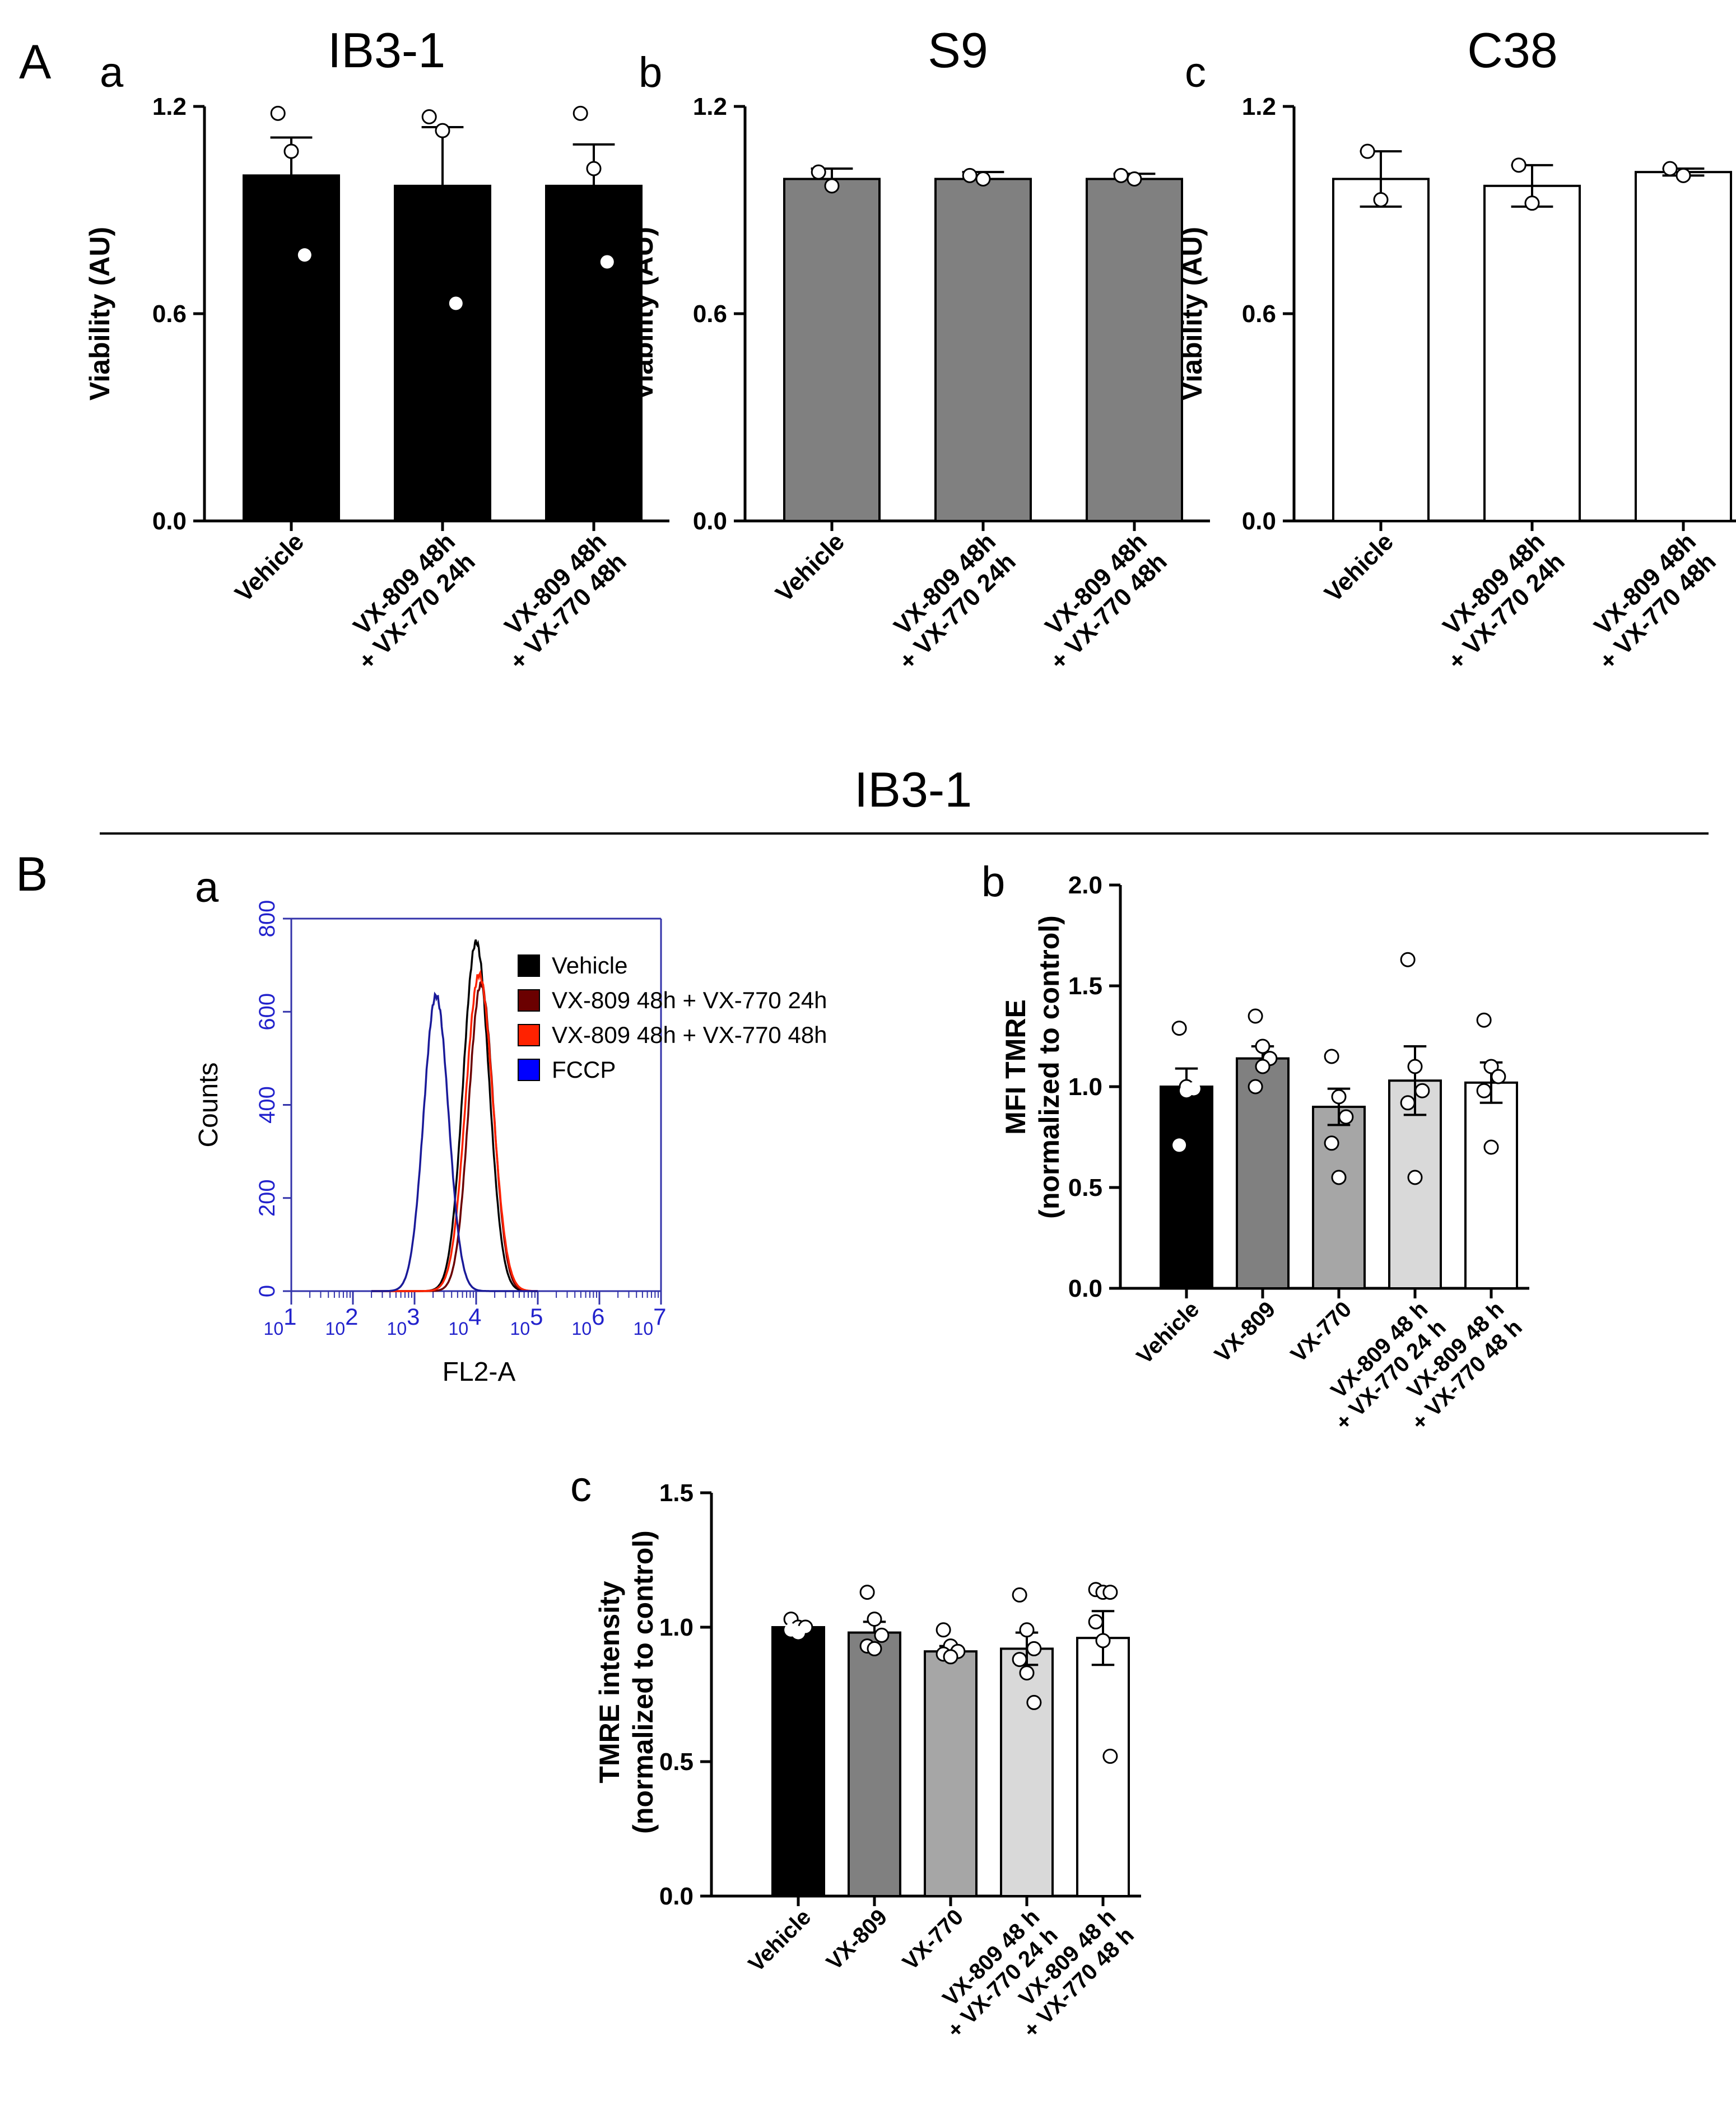 This screenshot has width=1736, height=2105. I want to click on panel-b-c-label: c, so click(581, 1487).